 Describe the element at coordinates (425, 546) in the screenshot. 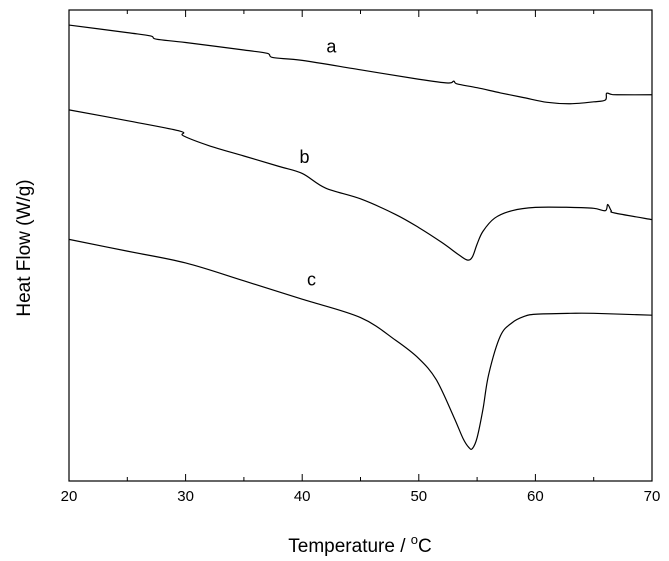

I see `x-axis-title-unit: C` at that location.